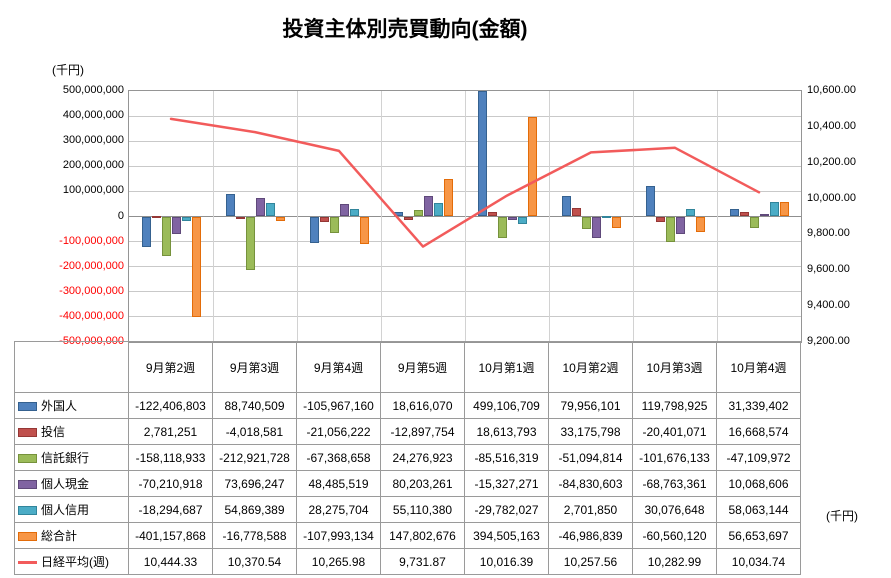 The image size is (891, 578). What do you see at coordinates (784, 209) in the screenshot?
I see `bar-grand-total-c7` at bounding box center [784, 209].